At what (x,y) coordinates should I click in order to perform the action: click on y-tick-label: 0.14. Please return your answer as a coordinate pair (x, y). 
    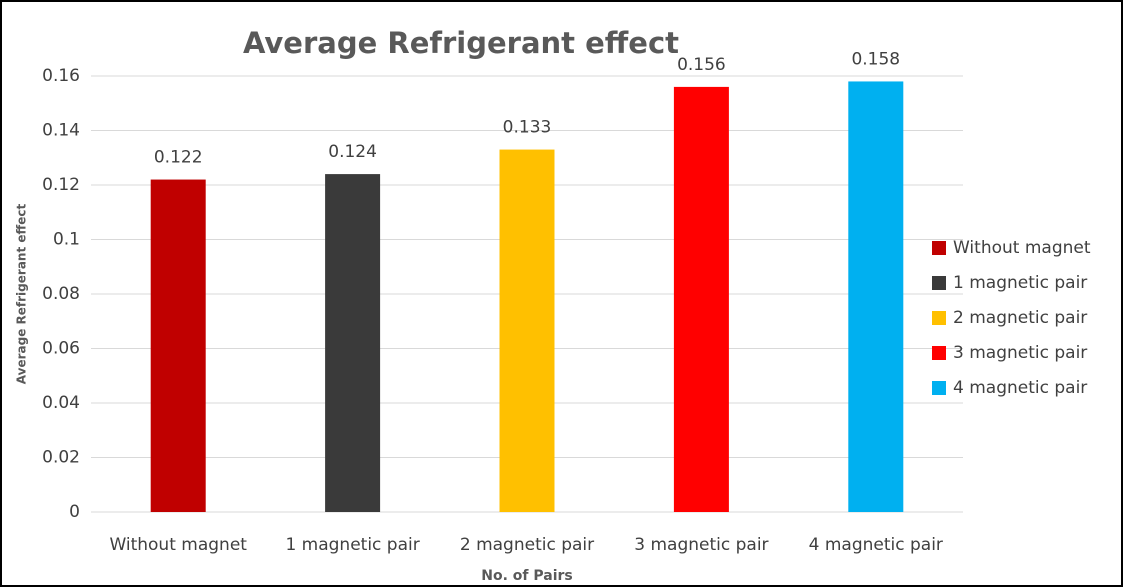
    Looking at the image, I should click on (61, 131).